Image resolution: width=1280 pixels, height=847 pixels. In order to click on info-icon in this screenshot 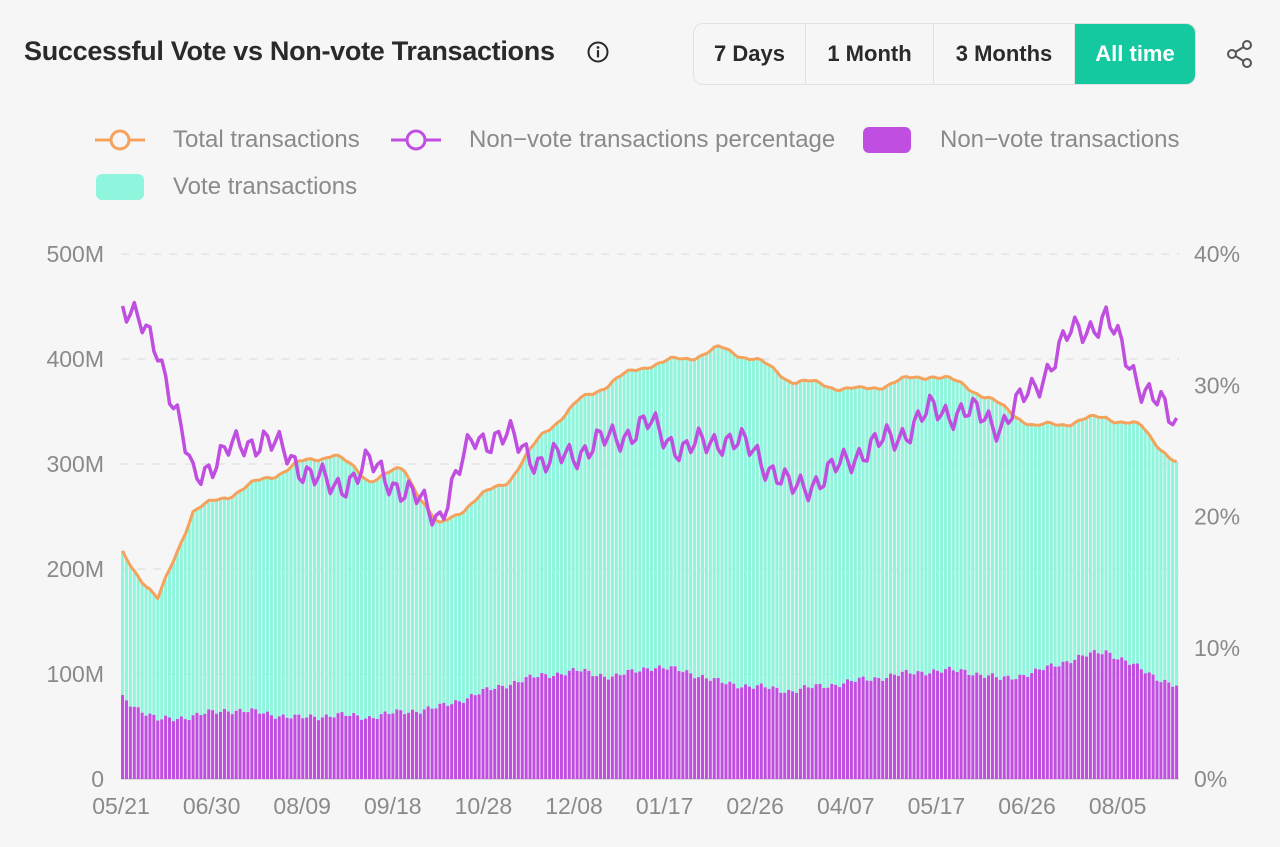, I will do `click(598, 52)`.